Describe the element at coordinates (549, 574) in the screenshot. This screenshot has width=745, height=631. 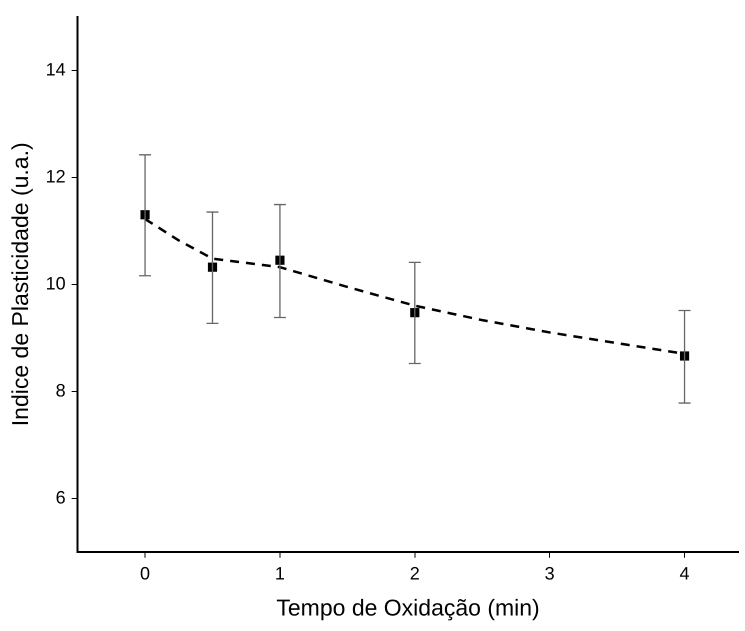
I see `x-tick-label: 3` at that location.